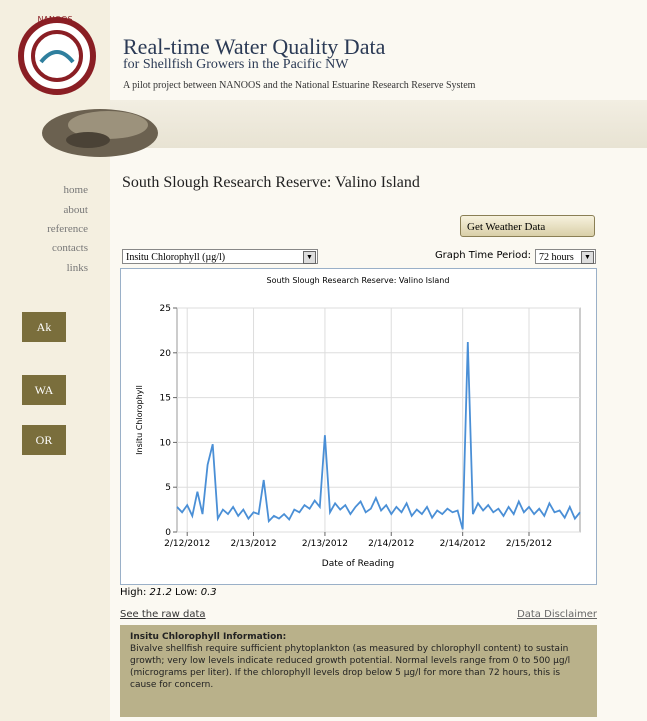 The height and width of the screenshot is (721, 647). I want to click on low-label: Low:, so click(186, 592).